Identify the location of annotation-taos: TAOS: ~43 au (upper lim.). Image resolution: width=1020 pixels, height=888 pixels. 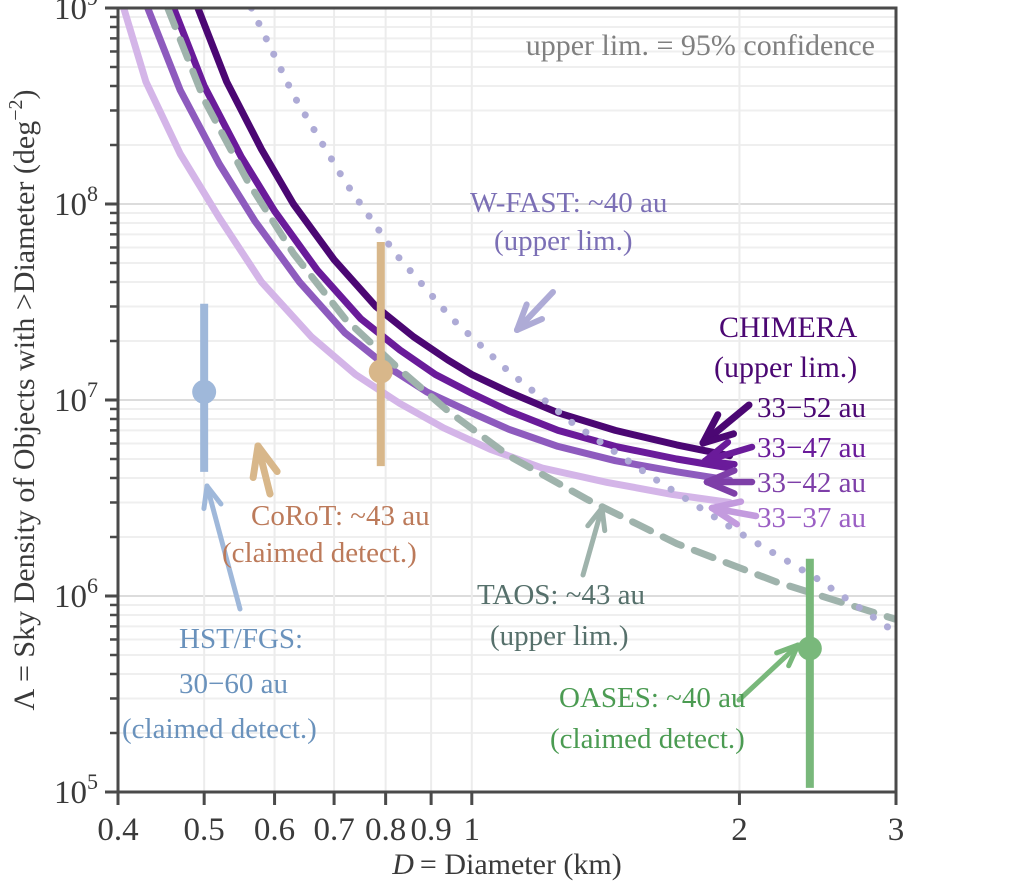
(561, 615).